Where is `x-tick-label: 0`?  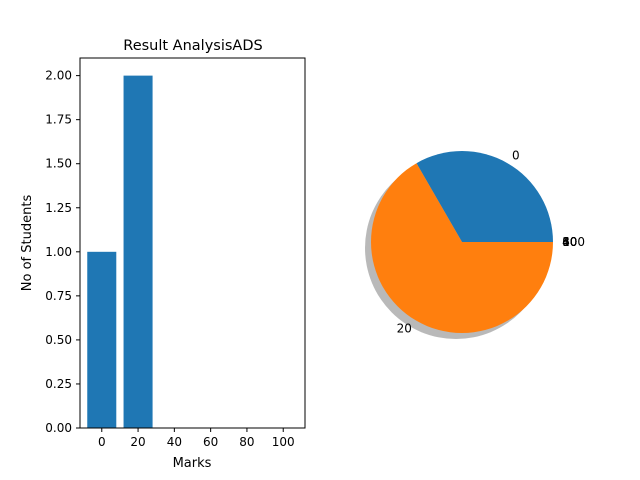 x-tick-label: 0 is located at coordinates (102, 442).